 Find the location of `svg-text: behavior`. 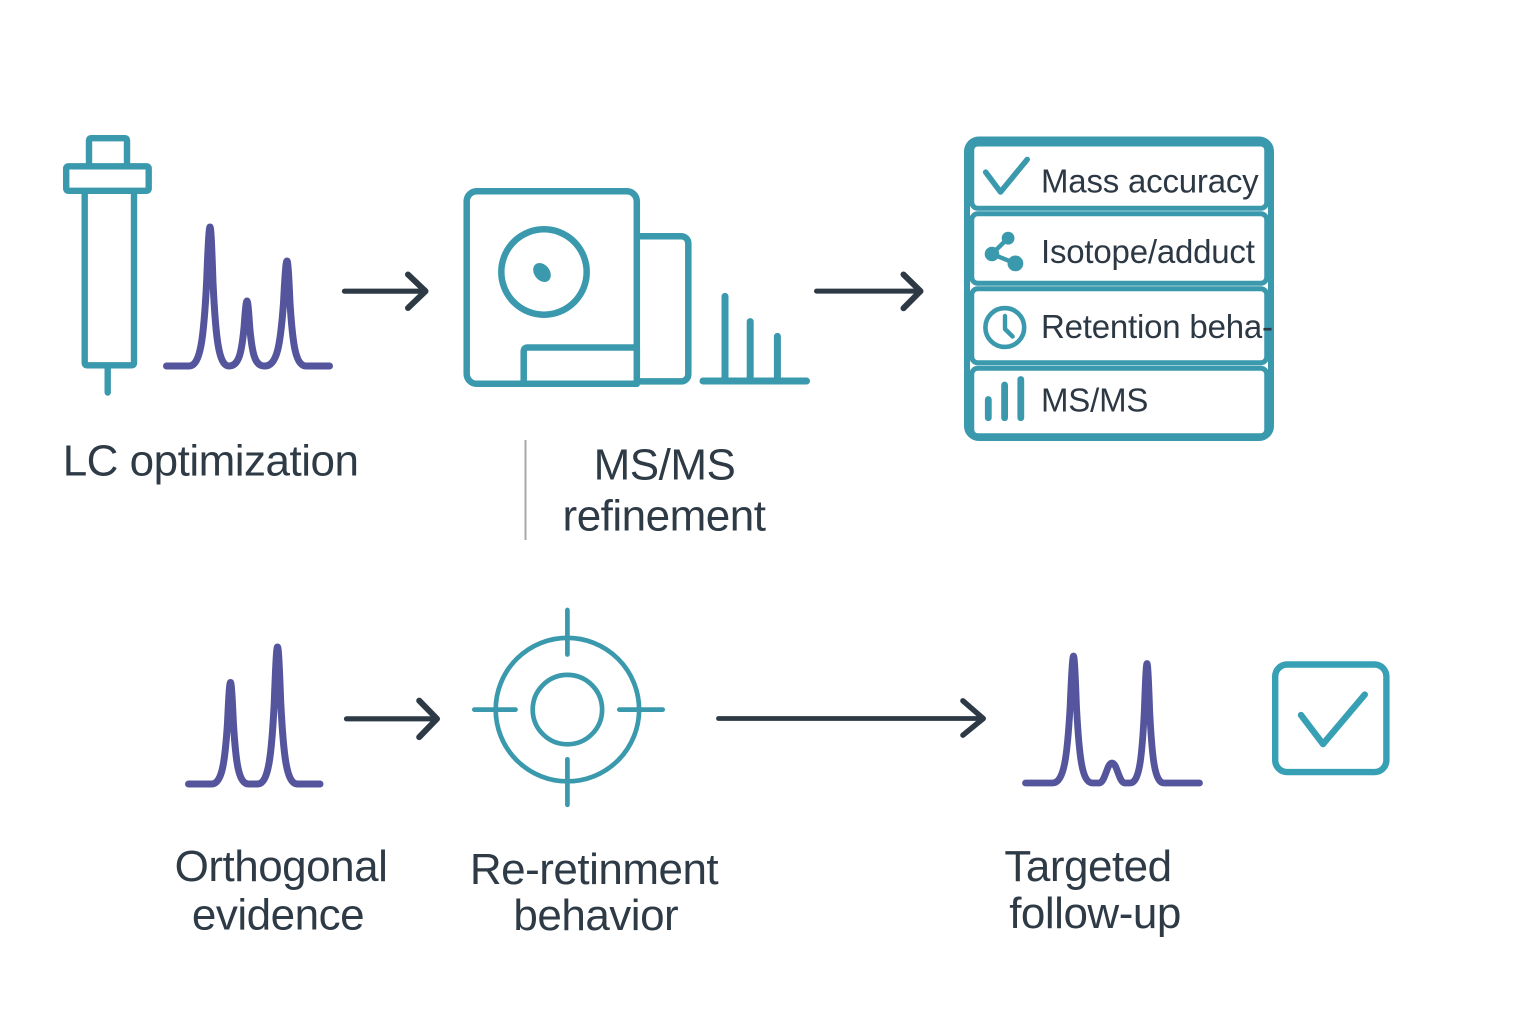

svg-text: behavior is located at coordinates (595, 915).